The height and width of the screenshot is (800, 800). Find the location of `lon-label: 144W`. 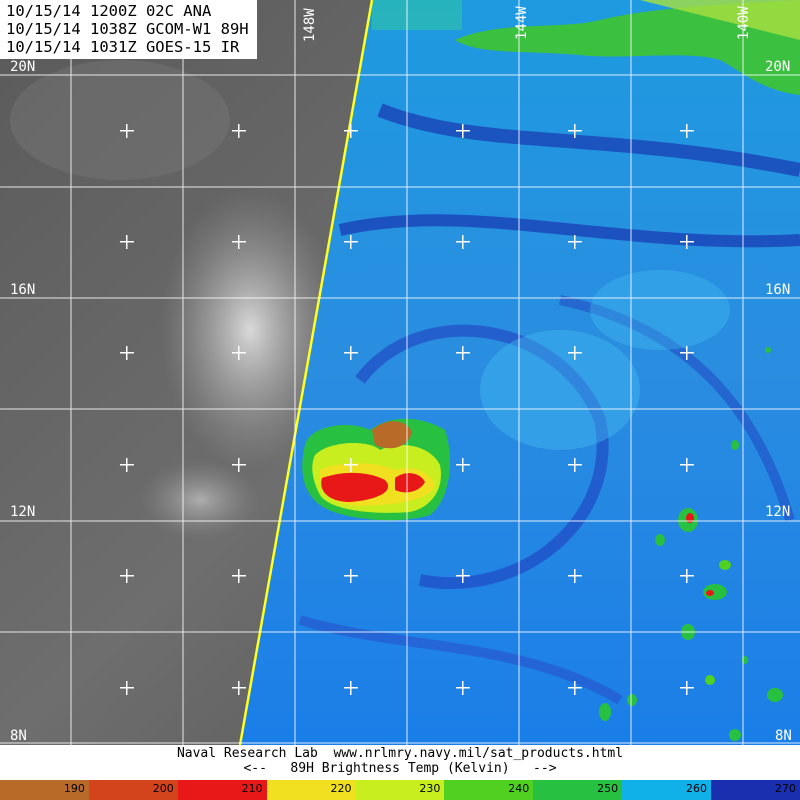

lon-label: 144W is located at coordinates (522, 23).